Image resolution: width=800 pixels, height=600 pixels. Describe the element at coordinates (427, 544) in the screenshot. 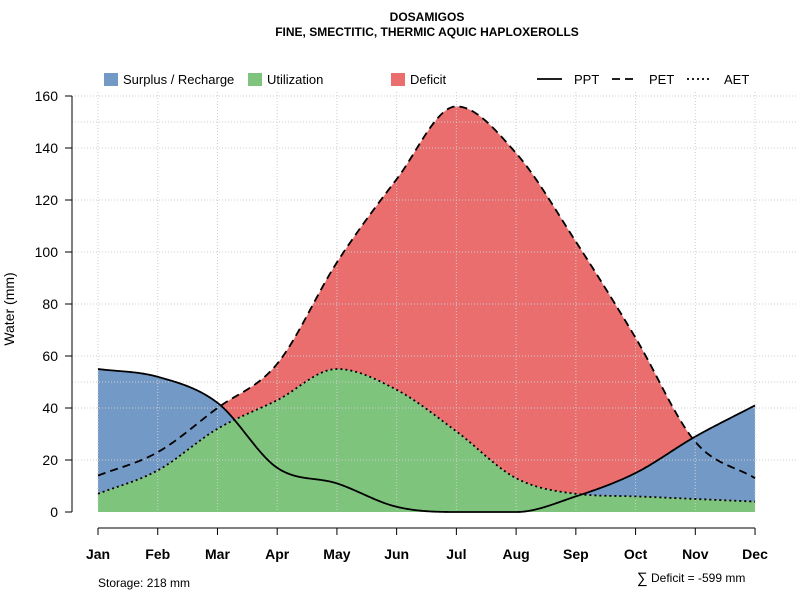

I see `x-axis: Jan Feb Mar Apr May Jun Jul Aug Sep Oct Nov Dec` at that location.